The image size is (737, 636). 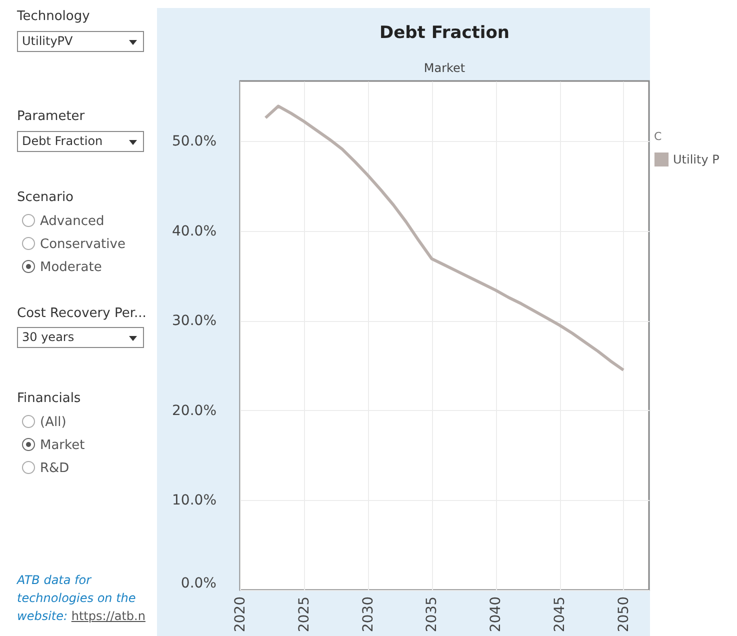 What do you see at coordinates (83, 244) in the screenshot?
I see `text: Conservative` at bounding box center [83, 244].